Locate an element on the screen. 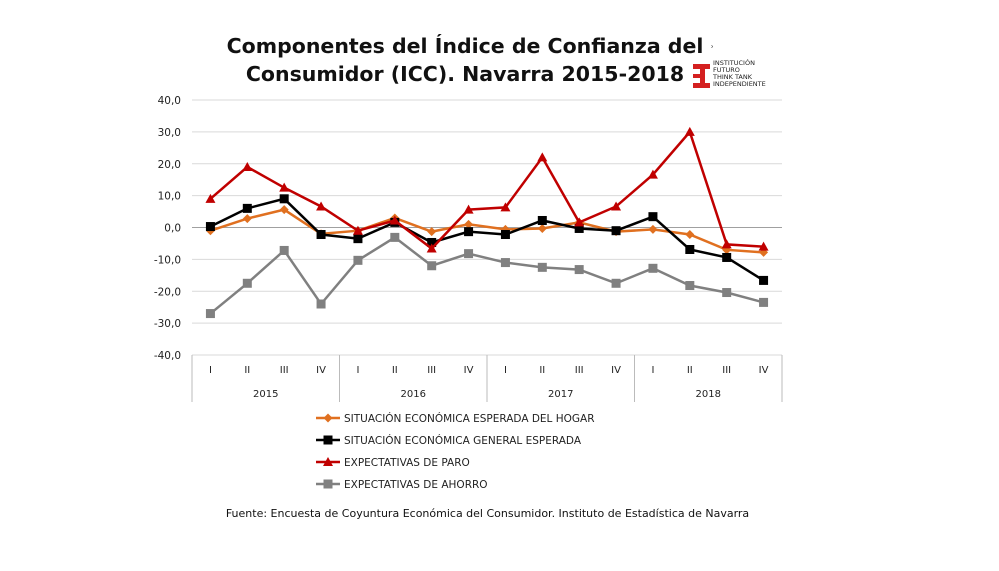 This screenshot has height=571, width=999. y-tick-label: 10,0 is located at coordinates (169, 197).